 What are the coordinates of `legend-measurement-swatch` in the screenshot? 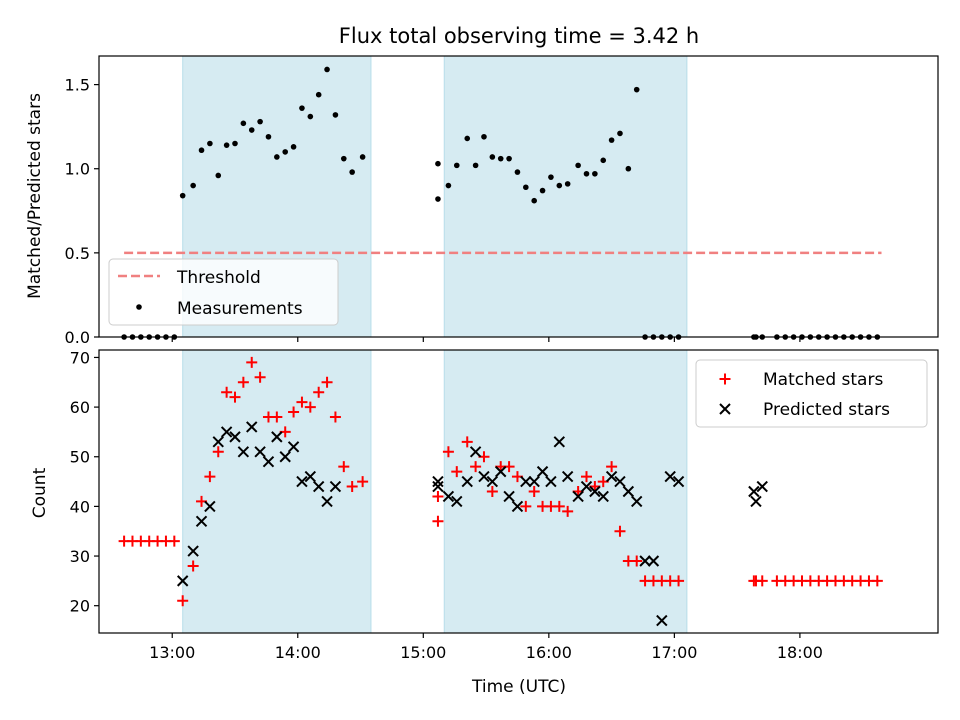 It's located at (139, 307).